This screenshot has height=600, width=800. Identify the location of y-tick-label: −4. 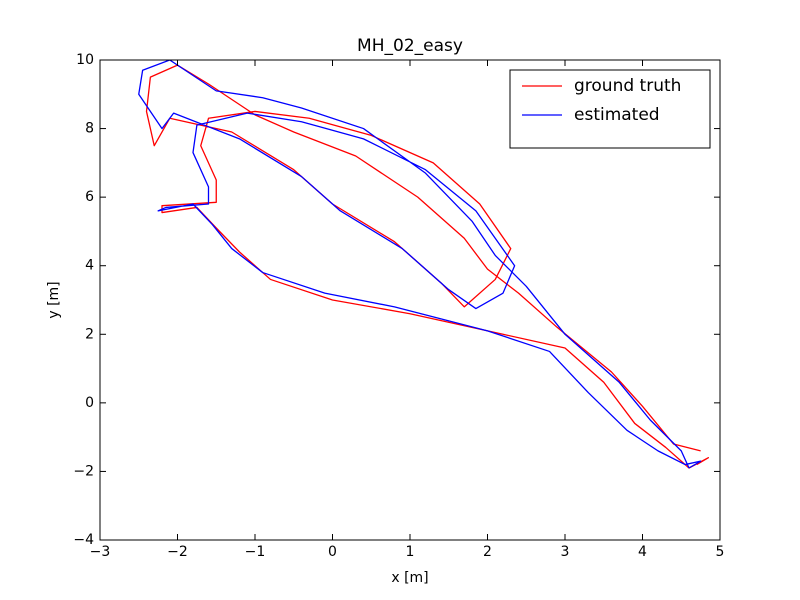
(83, 540).